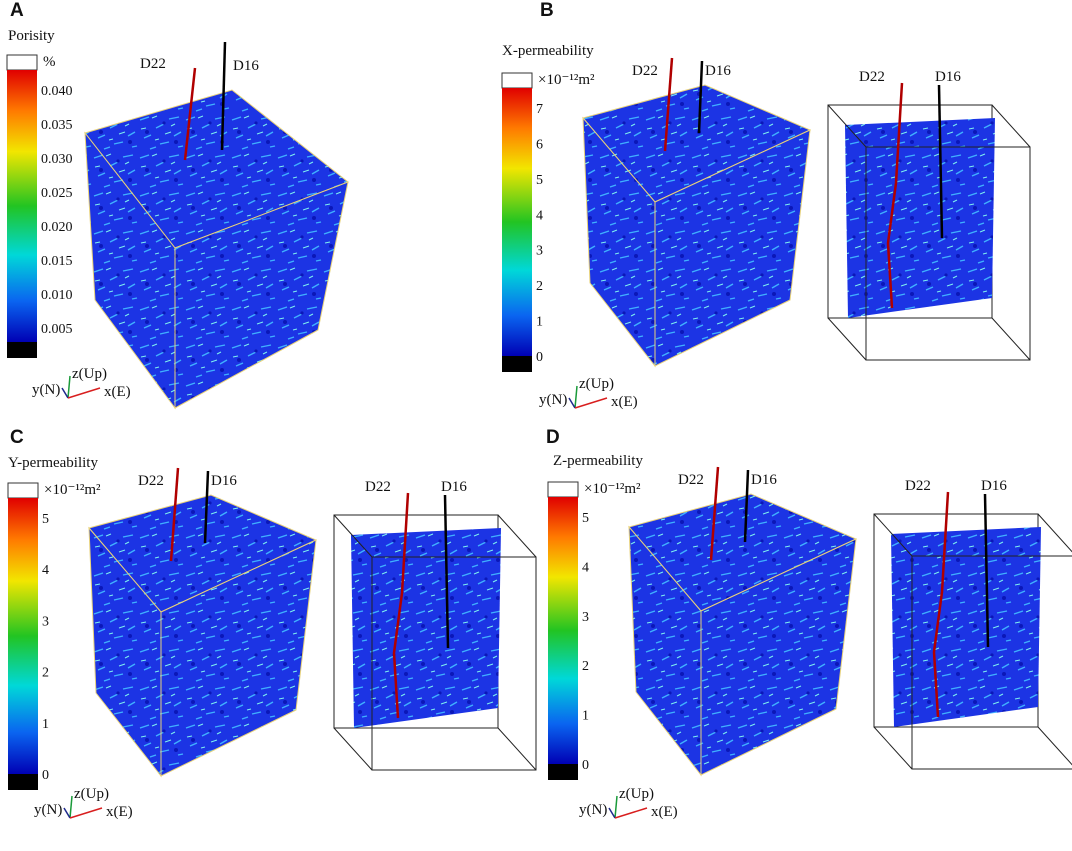  What do you see at coordinates (57, 329) in the screenshot?
I see `colorbar-tick: 0.005` at bounding box center [57, 329].